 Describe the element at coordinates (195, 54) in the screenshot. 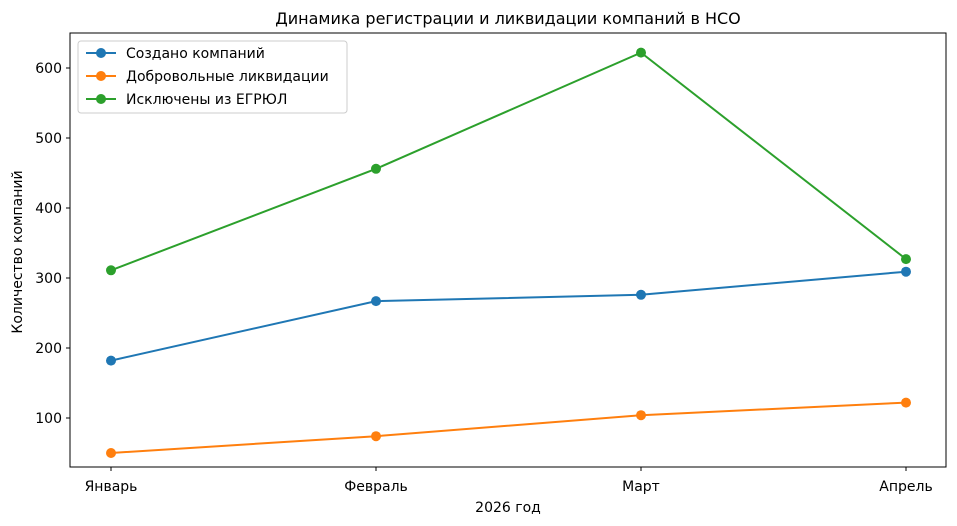

I see `legend-label: Создано компаний` at that location.